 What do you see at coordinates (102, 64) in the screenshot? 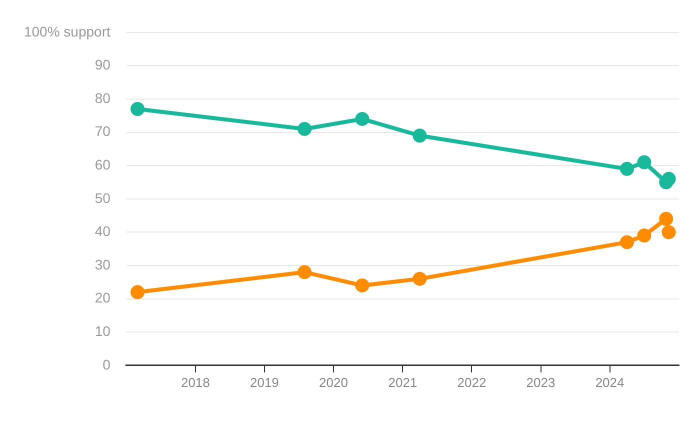
I see `y-tick-label: 90` at bounding box center [102, 64].